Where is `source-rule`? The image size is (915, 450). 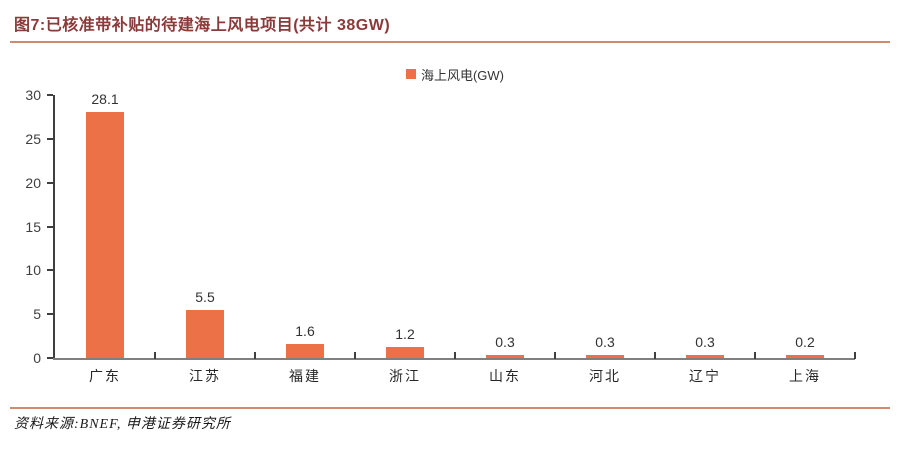 source-rule is located at coordinates (450, 408).